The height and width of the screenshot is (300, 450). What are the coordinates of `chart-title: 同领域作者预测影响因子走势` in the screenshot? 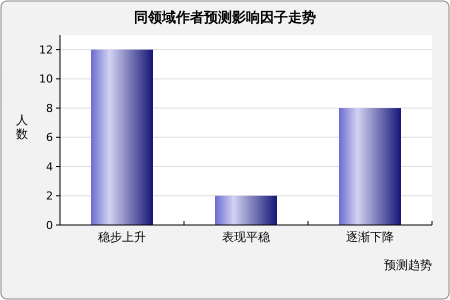 It's located at (225, 18).